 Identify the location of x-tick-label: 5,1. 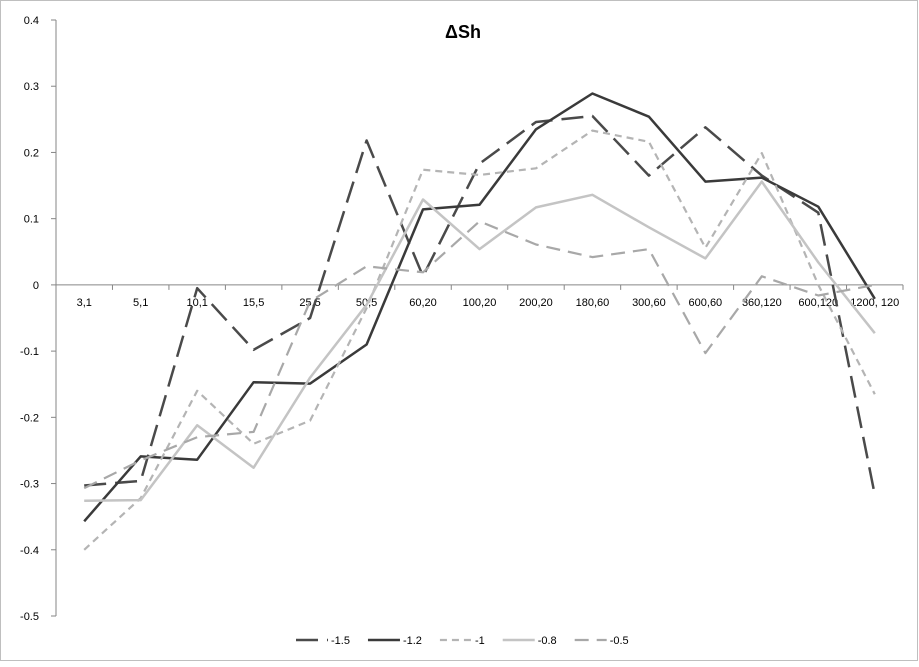
(140, 303).